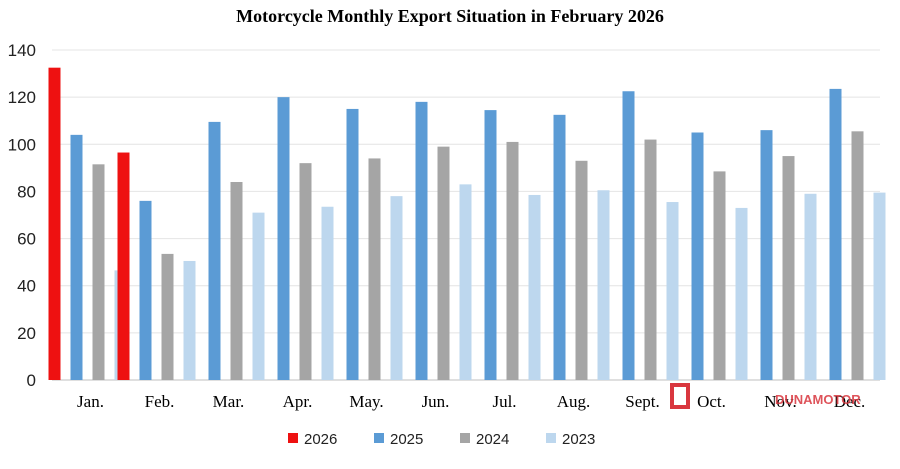  I want to click on x-tick-label: Aug., so click(574, 401).